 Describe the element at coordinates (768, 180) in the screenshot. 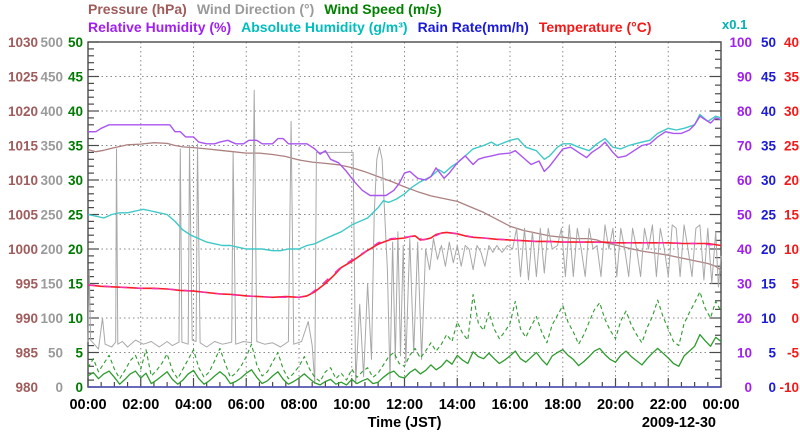

I see `axis-label-rain_rate: 30` at that location.